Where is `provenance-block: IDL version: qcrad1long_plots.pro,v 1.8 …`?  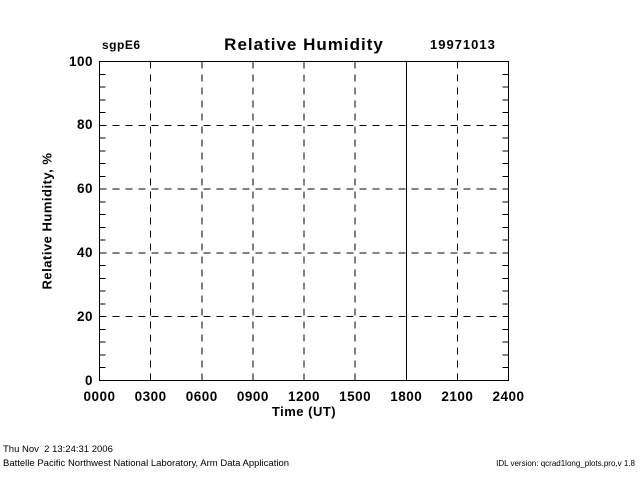 provenance-block: IDL version: qcrad1long_plots.pro,v 1.8 … is located at coordinates (540, 461).